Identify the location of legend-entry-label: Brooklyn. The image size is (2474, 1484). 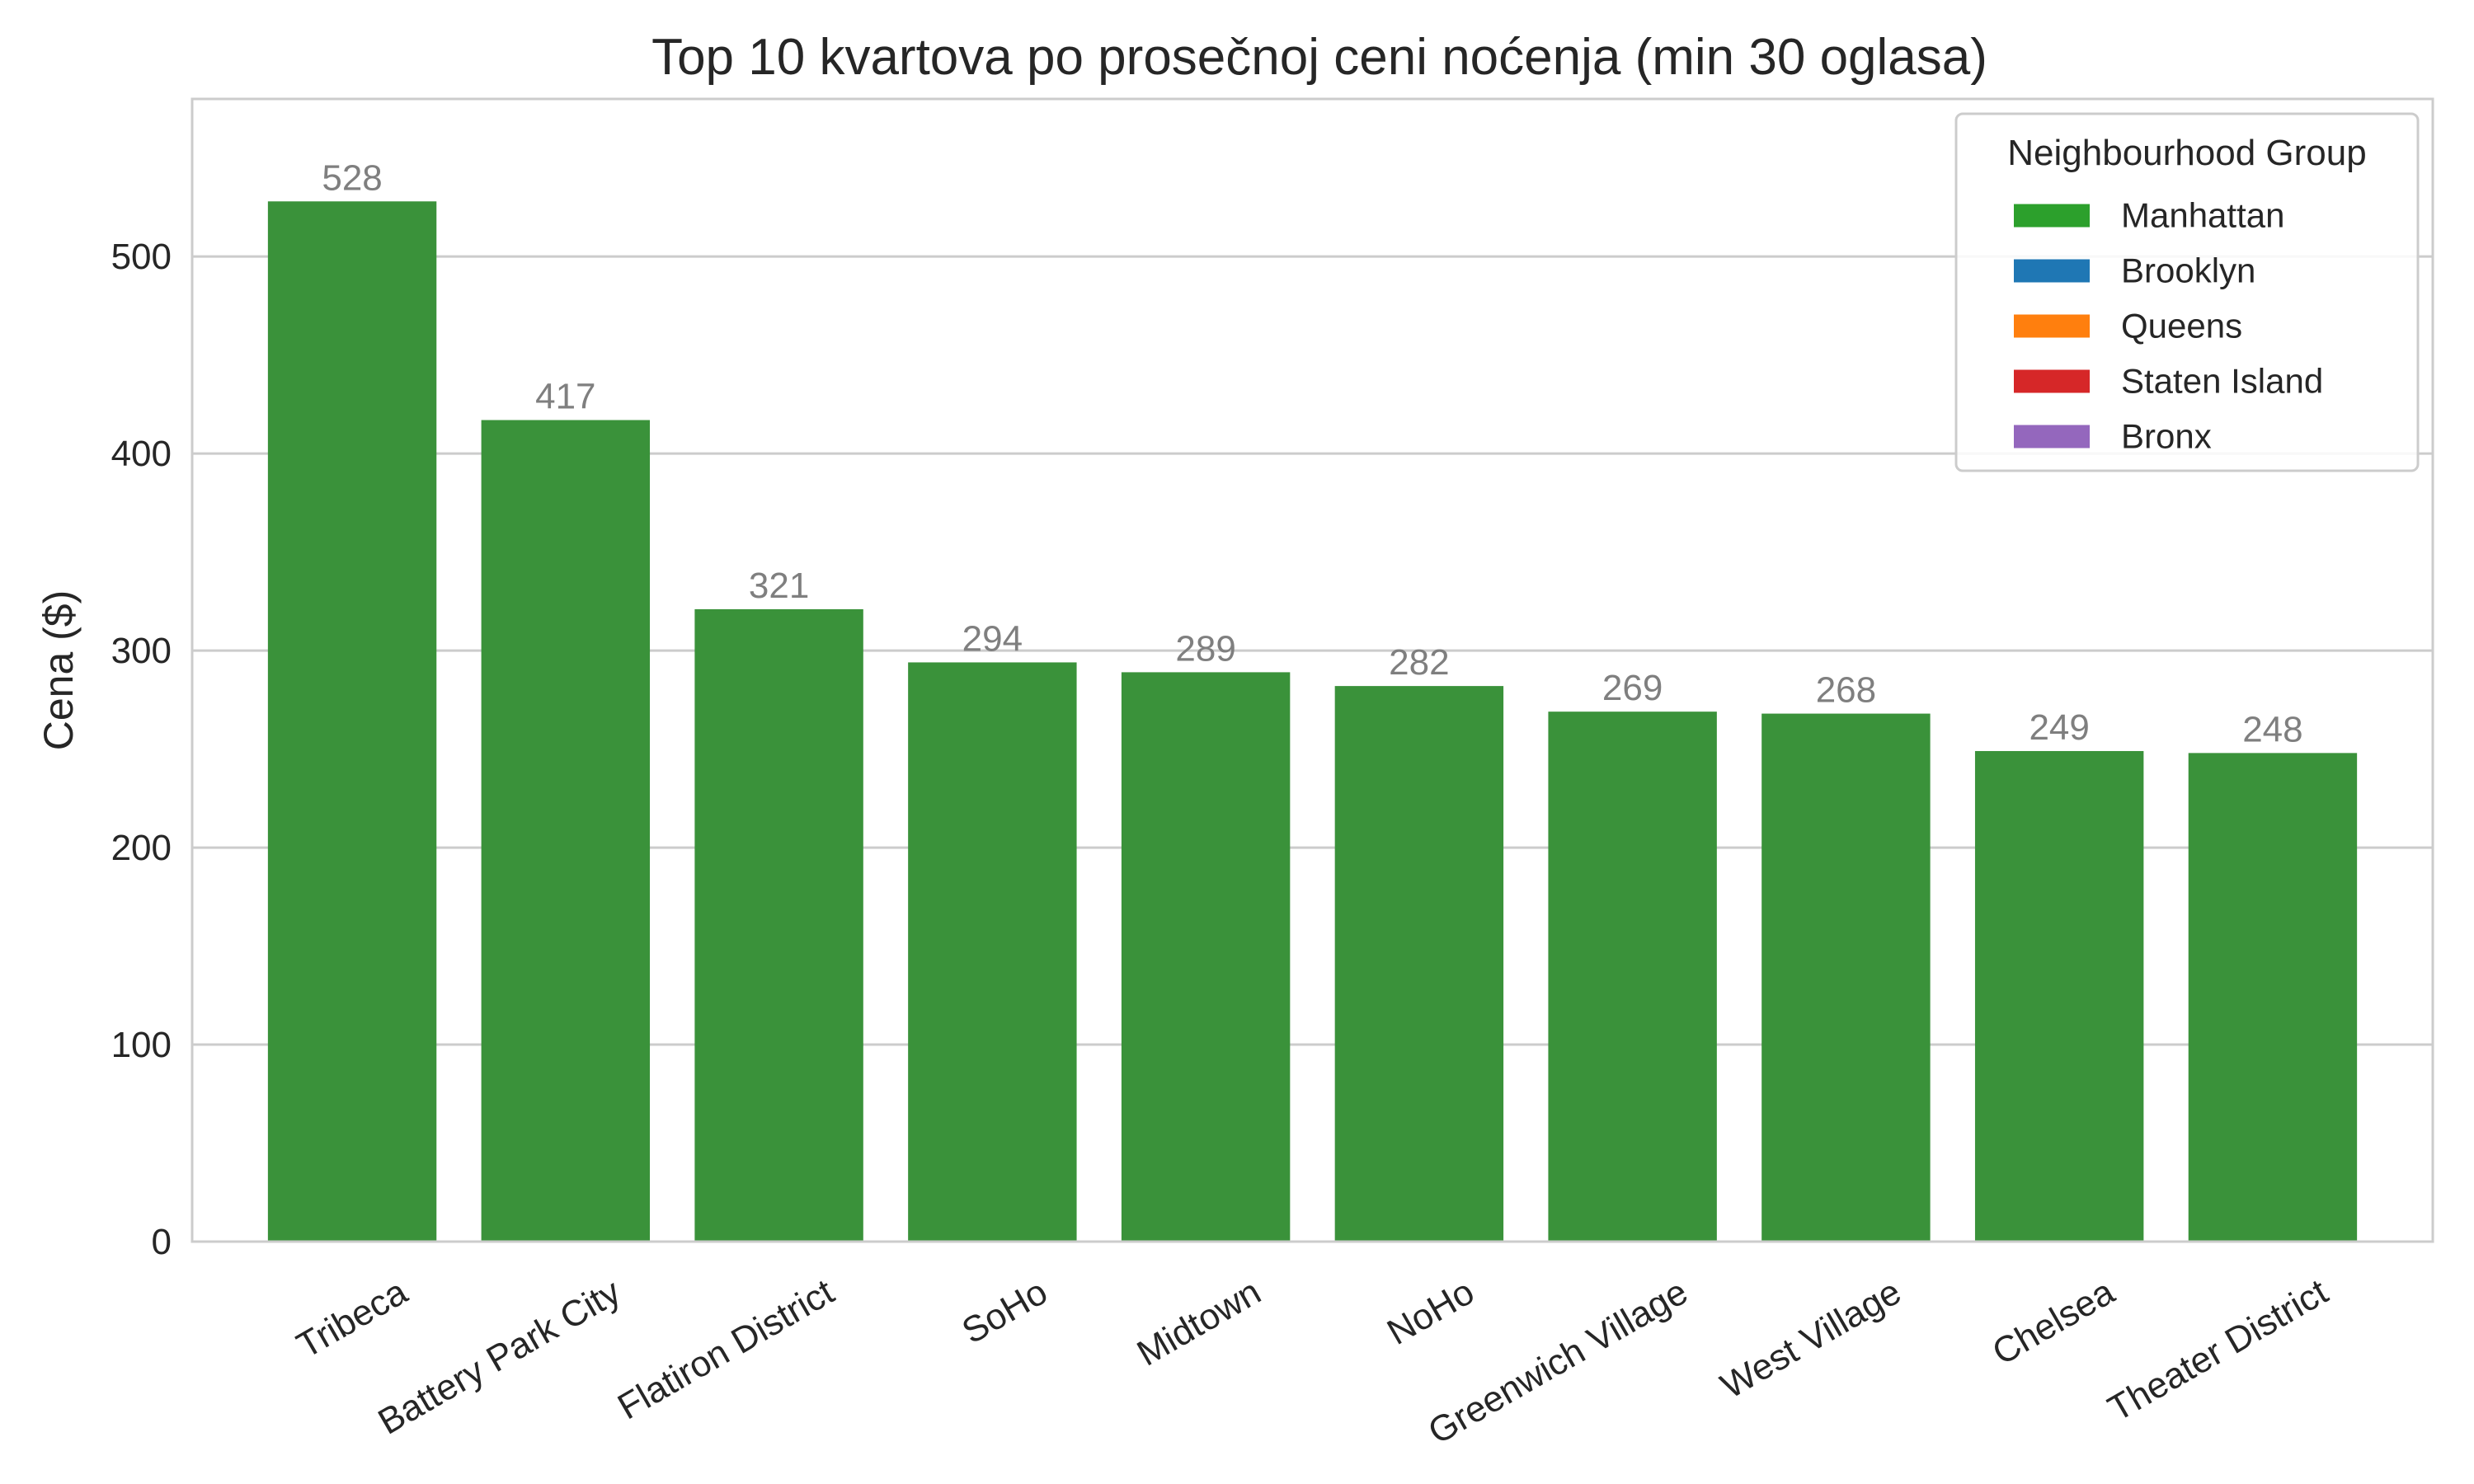
(2188, 270).